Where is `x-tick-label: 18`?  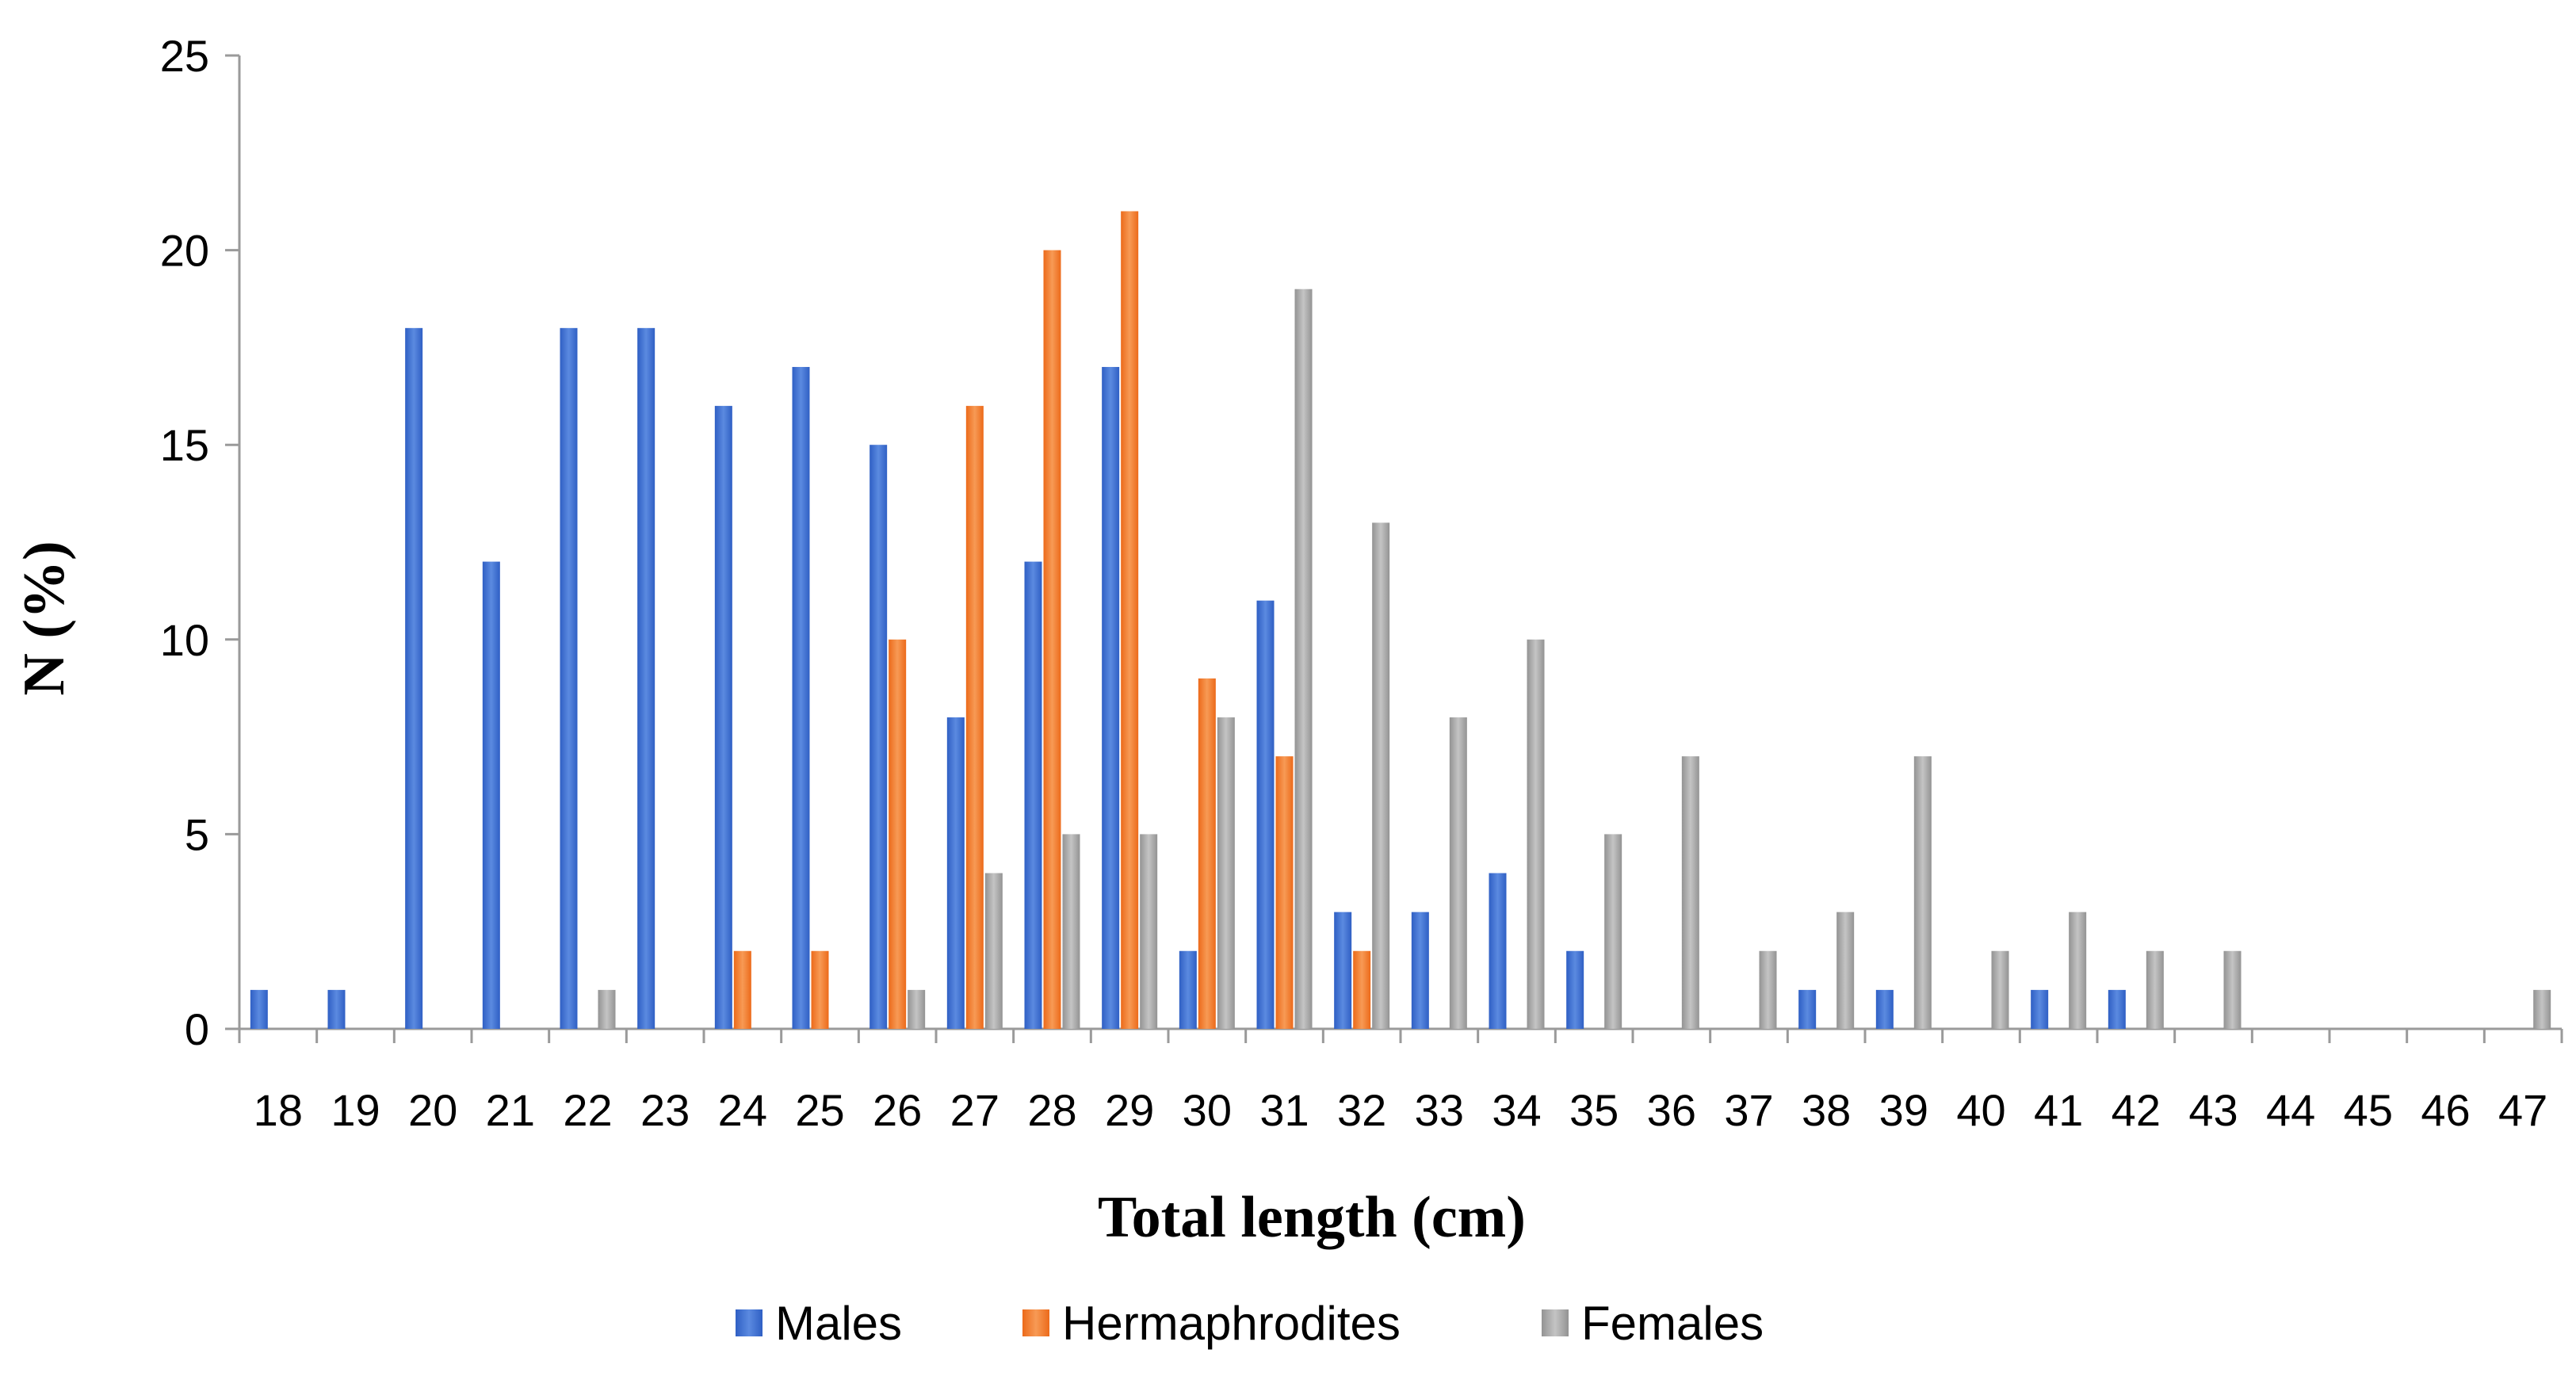 x-tick-label: 18 is located at coordinates (278, 1110).